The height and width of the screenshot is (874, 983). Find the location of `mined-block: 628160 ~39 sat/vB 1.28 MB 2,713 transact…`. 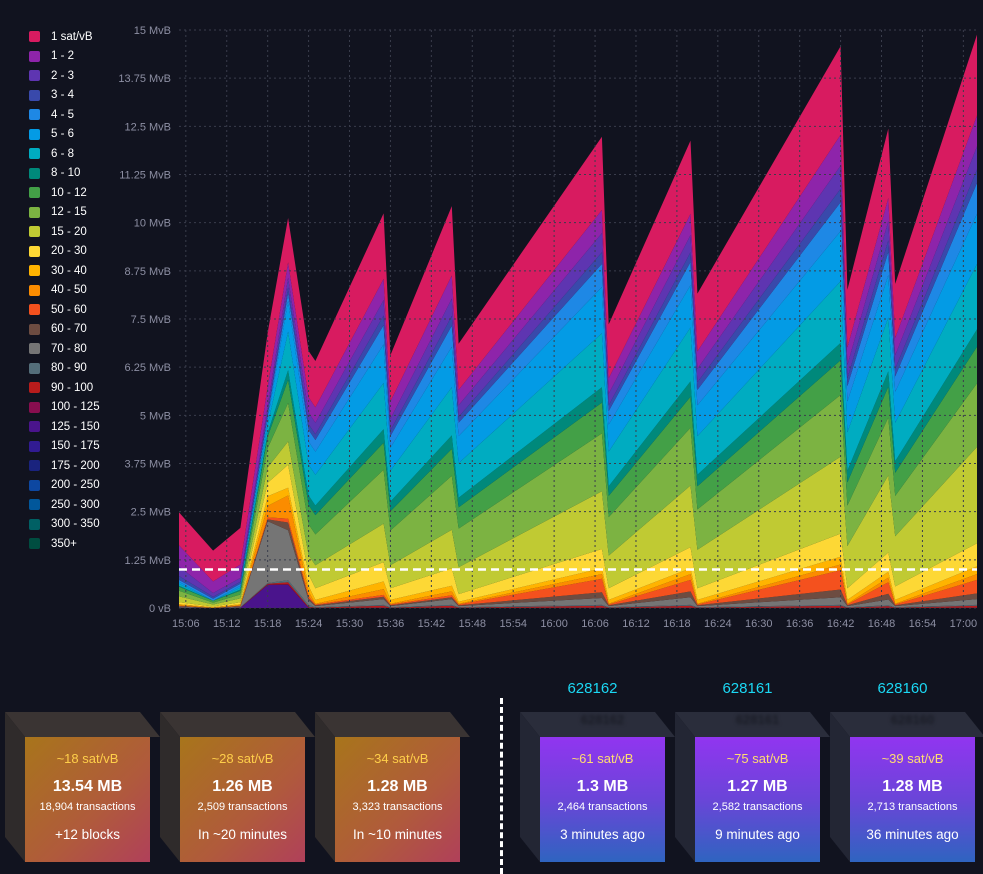

mined-block: 628160 ~39 sat/vB 1.28 MB 2,713 transact… is located at coordinates (906, 787).